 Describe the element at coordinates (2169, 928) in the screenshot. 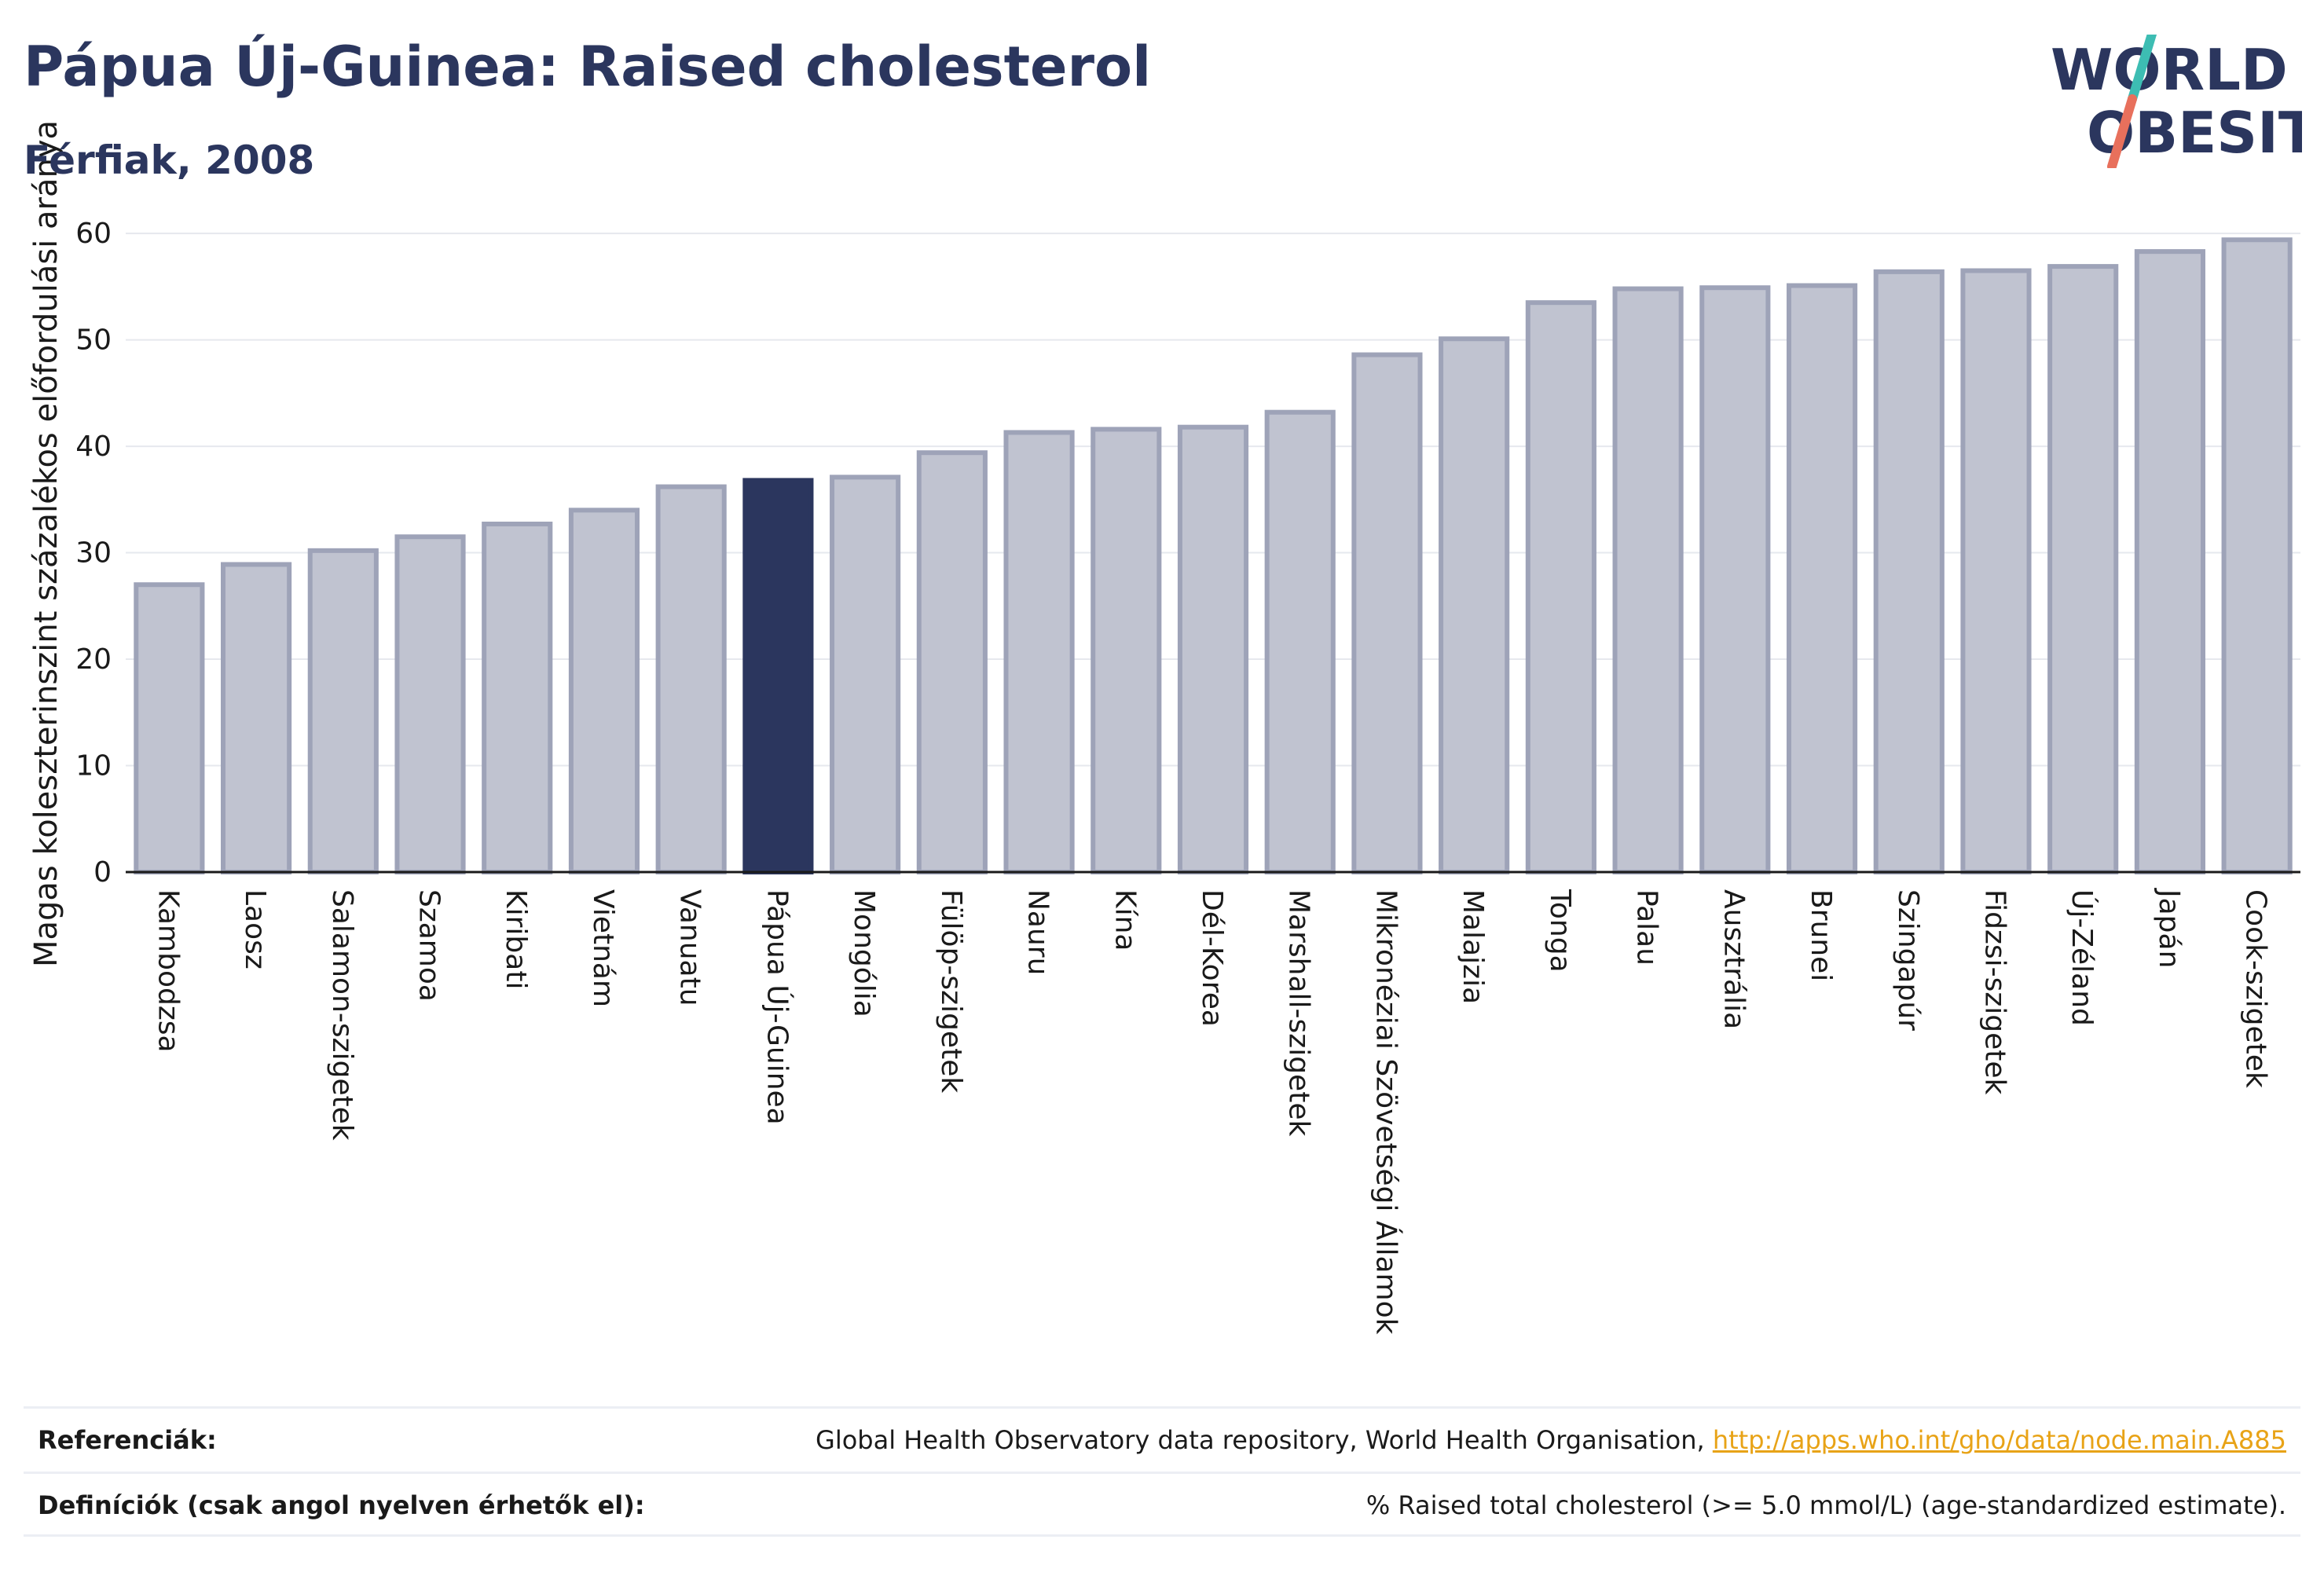

I see `x-tick-label: Japán` at that location.